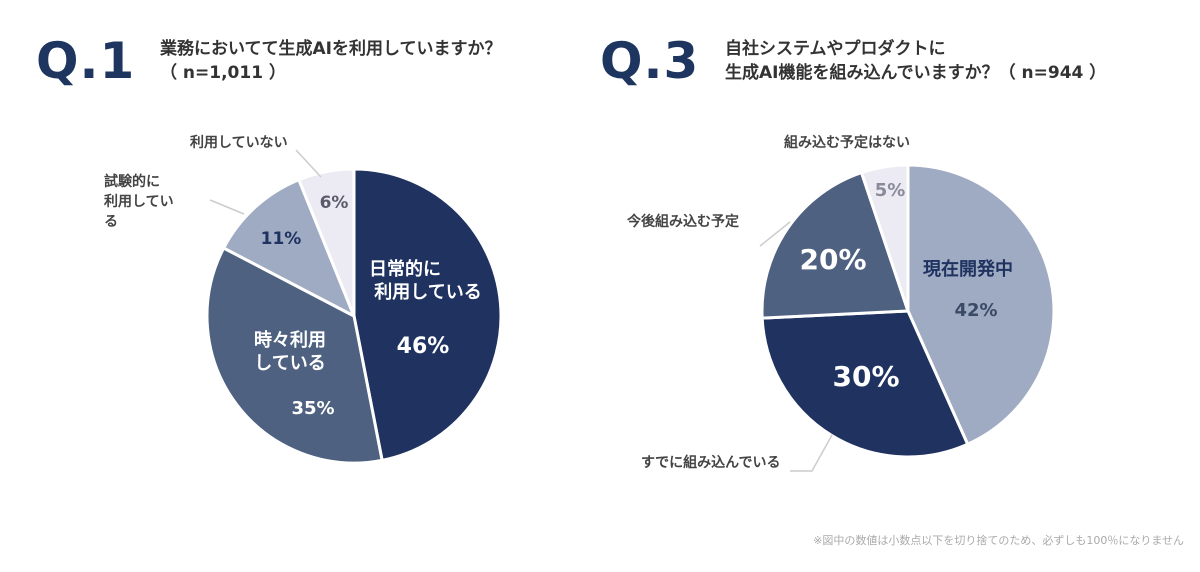 This screenshot has width=1200, height=572. Describe the element at coordinates (334, 203) in the screenshot. I see `q1-label-not-using-pct: 6%` at that location.